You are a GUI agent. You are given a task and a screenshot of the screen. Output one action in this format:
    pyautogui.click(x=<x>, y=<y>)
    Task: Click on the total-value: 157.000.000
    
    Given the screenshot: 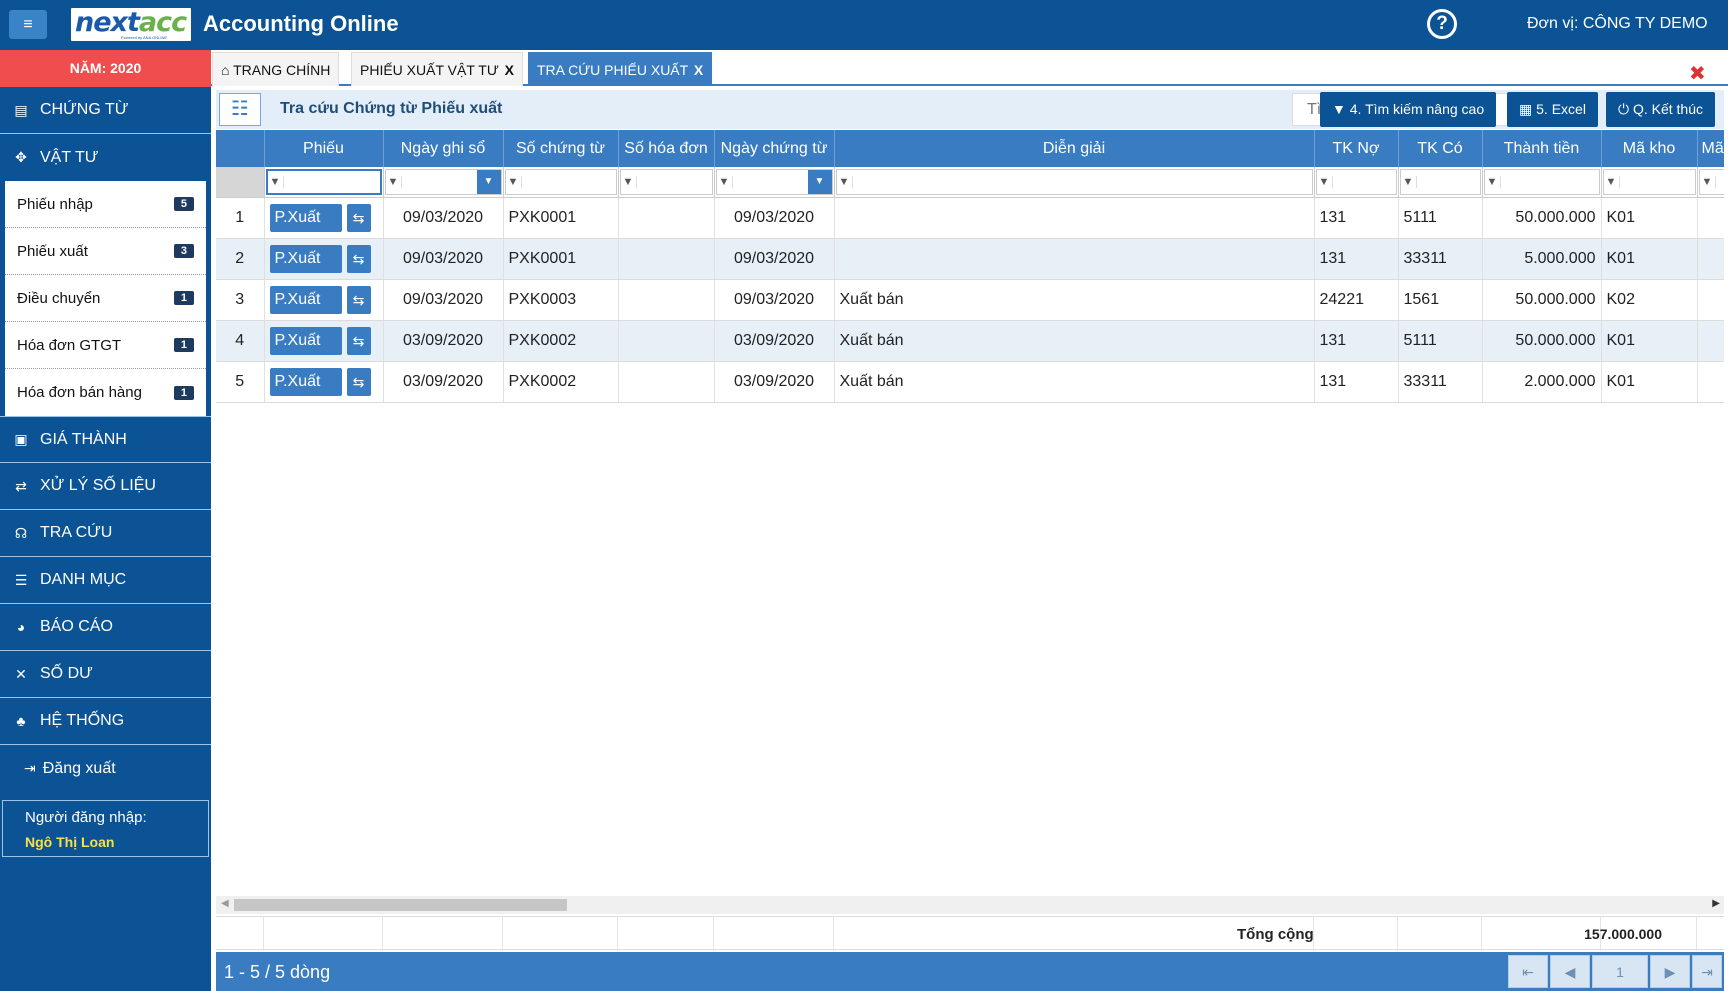 What is the action you would take?
    pyautogui.click(x=1623, y=934)
    